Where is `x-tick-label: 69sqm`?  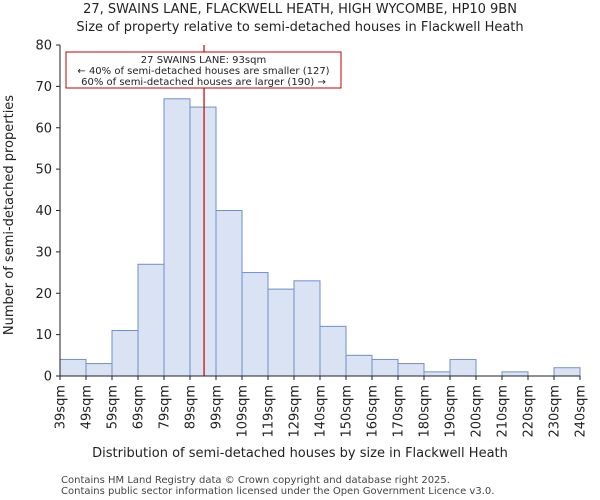 x-tick-label: 69sqm is located at coordinates (139, 407).